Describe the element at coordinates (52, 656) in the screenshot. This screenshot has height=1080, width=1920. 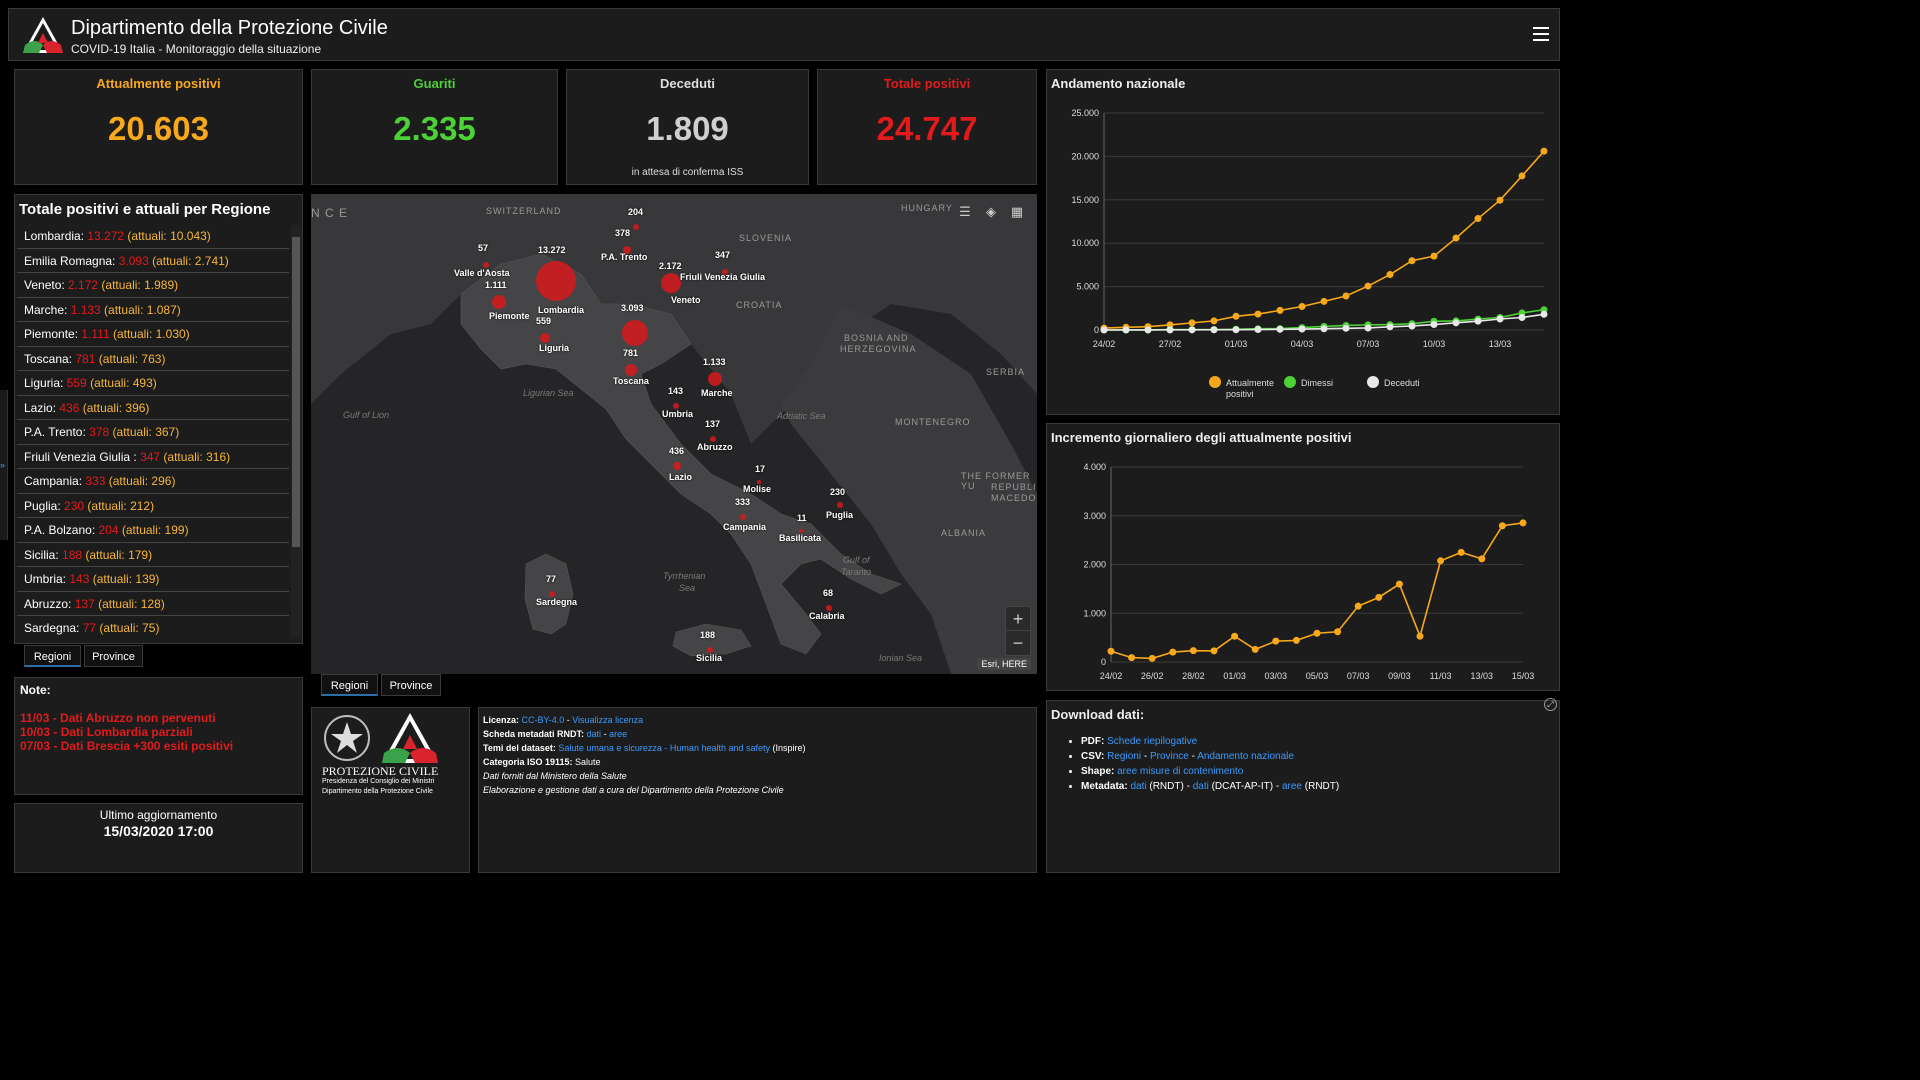
I see `tab-regioni-list: Regioni` at that location.